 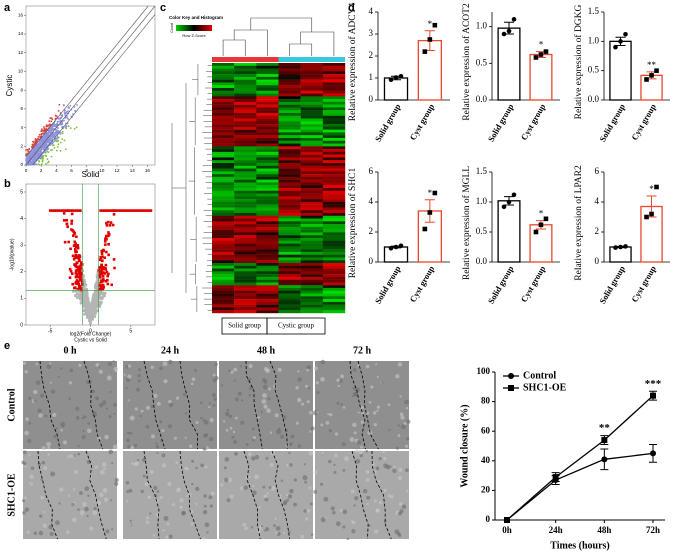 What do you see at coordinates (12, 254) in the screenshot?
I see `y-axis-title: -log10(pvalue)` at bounding box center [12, 254].